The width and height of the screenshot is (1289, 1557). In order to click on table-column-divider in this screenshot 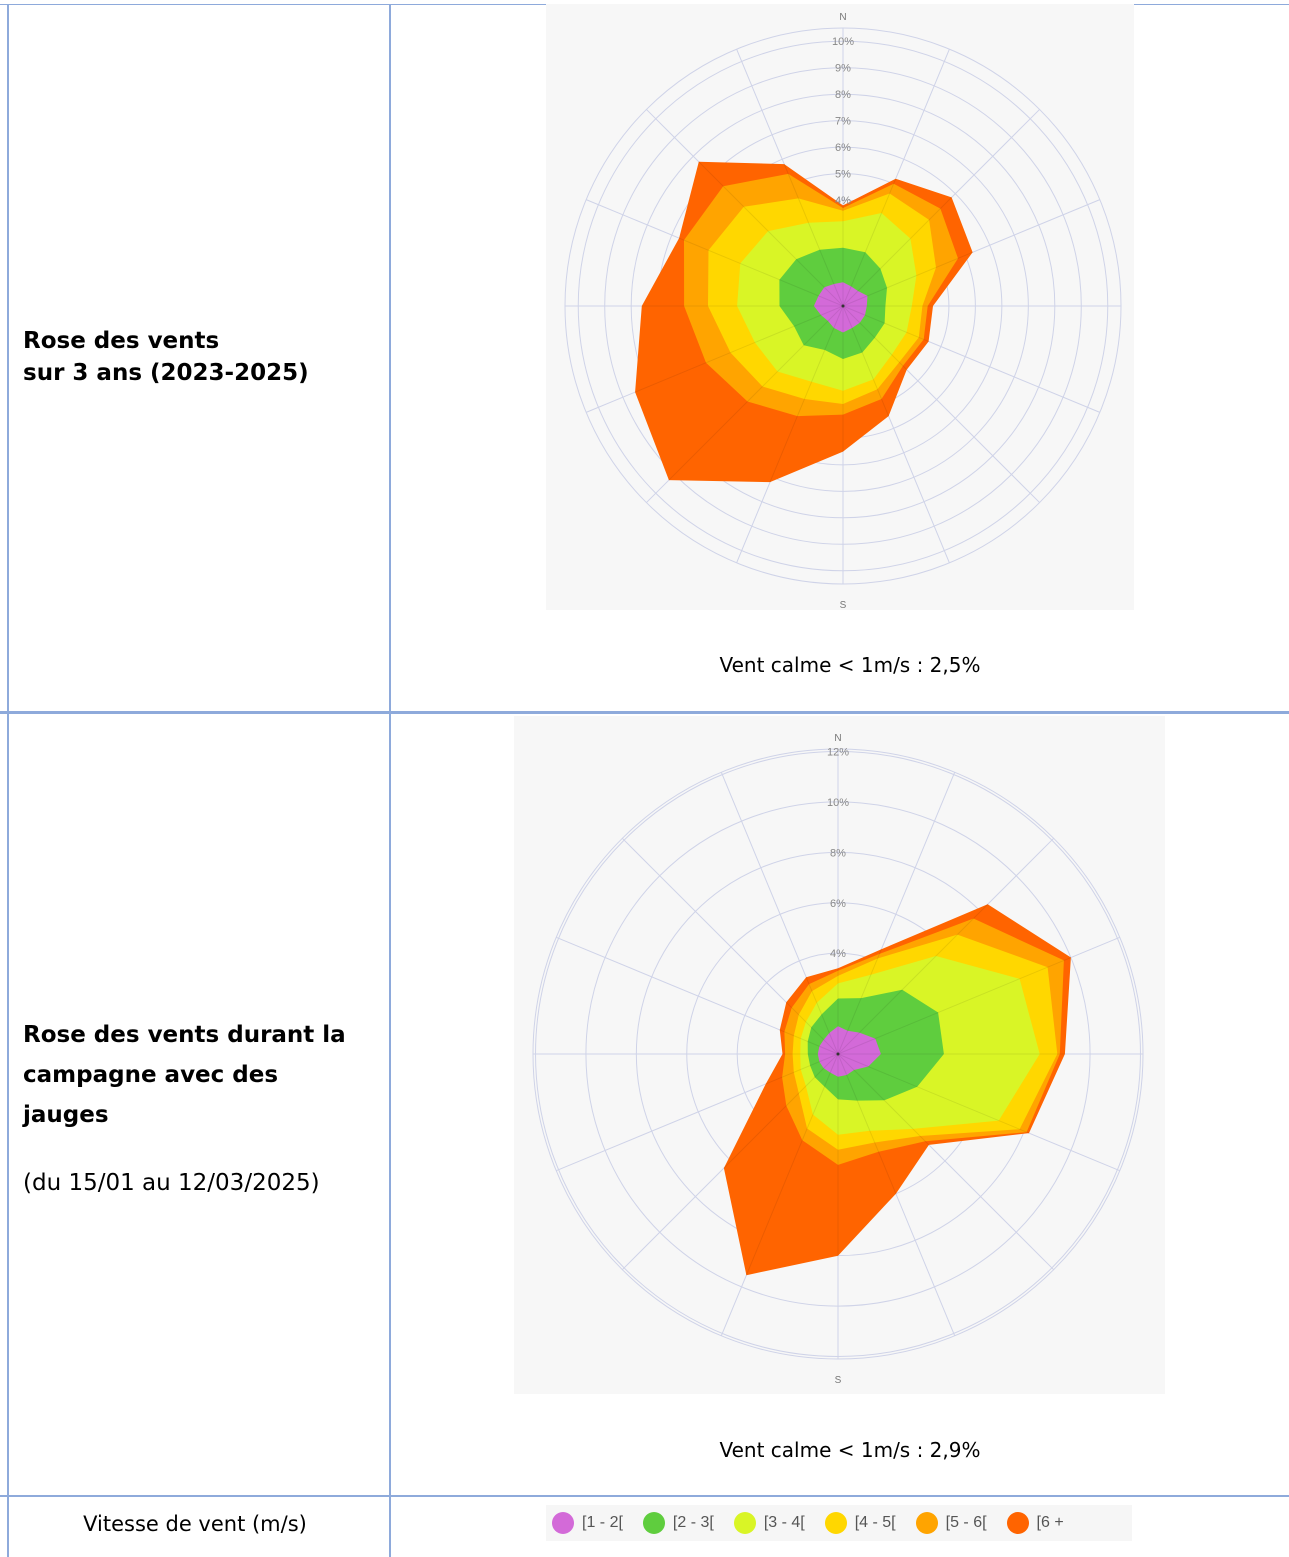, I will do `click(390, 780)`.